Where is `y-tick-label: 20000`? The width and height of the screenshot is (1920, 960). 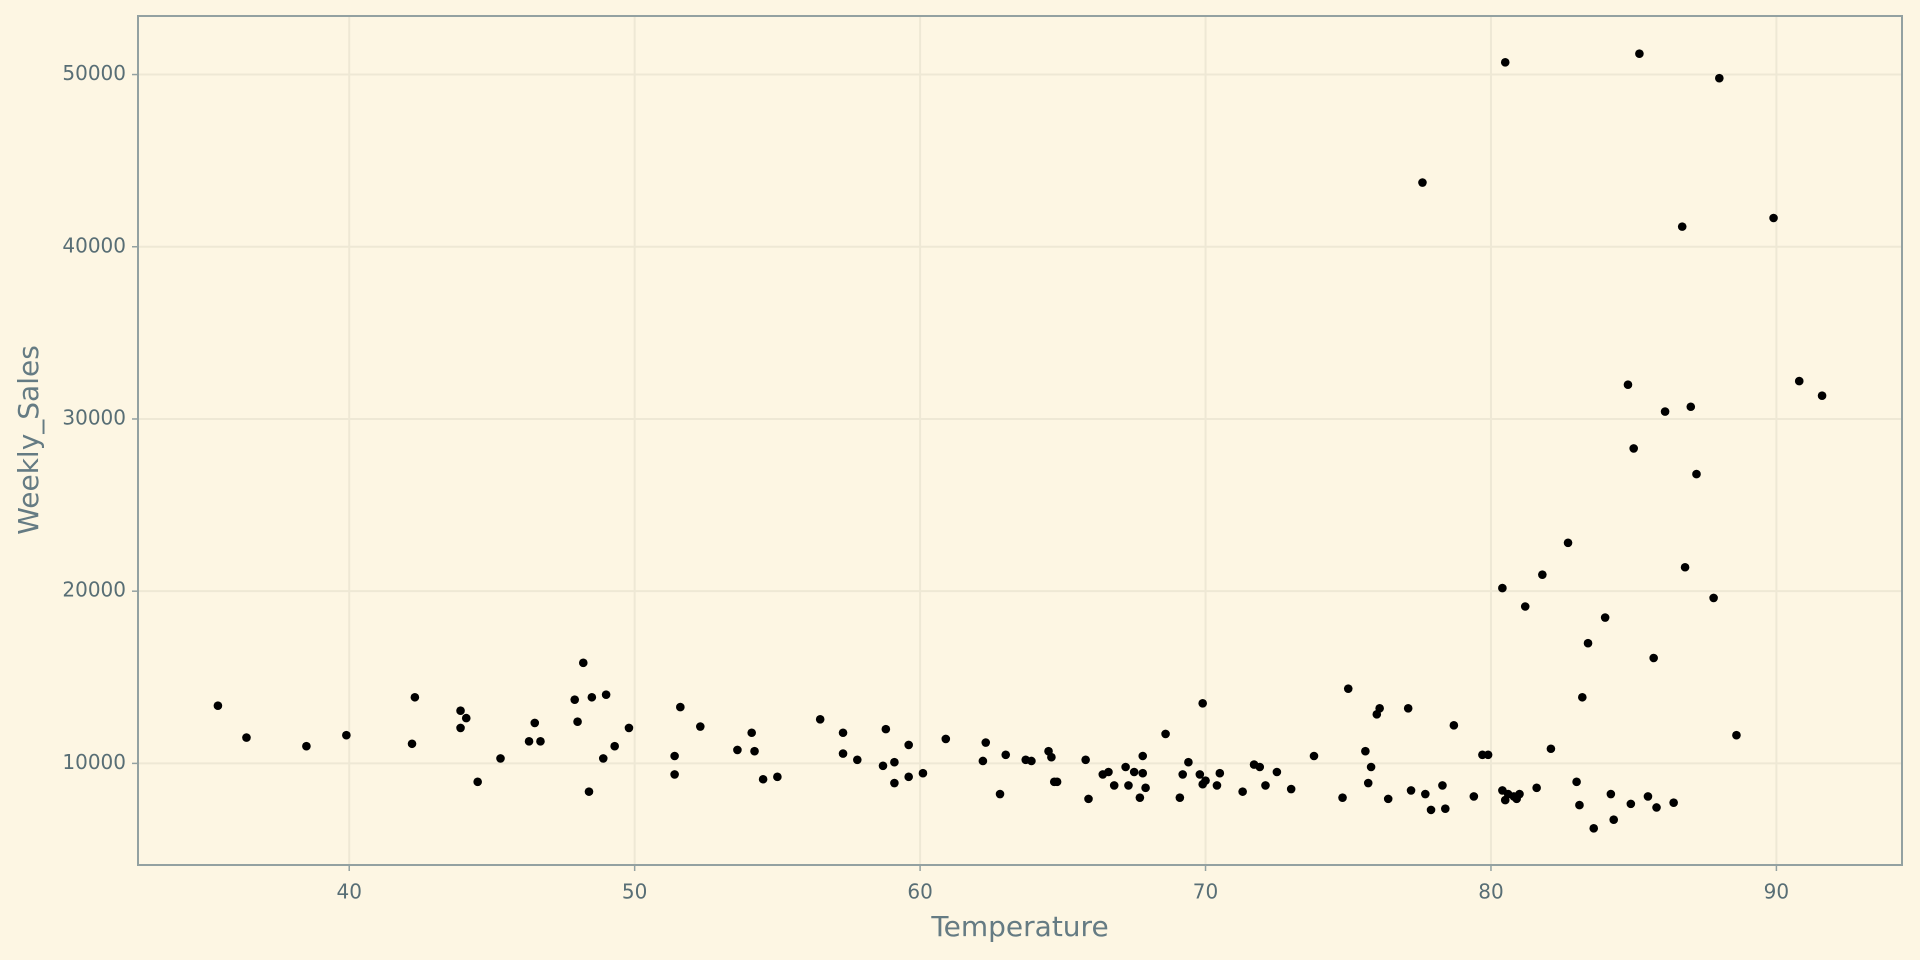 y-tick-label: 20000 is located at coordinates (94, 590).